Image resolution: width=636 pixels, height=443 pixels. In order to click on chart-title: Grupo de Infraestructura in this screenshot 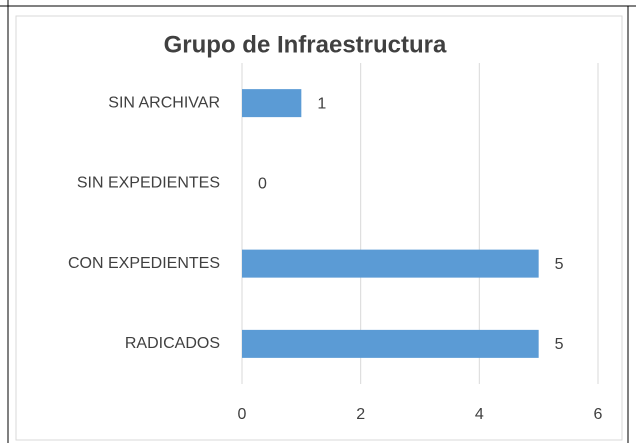, I will do `click(305, 44)`.